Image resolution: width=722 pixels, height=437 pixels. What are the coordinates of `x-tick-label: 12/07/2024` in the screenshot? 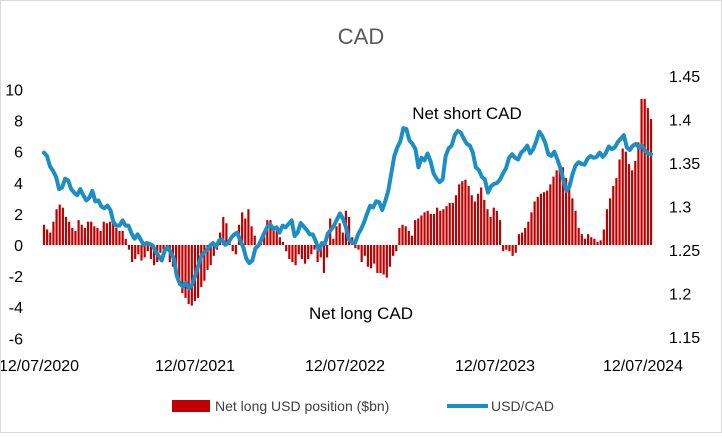 It's located at (643, 366).